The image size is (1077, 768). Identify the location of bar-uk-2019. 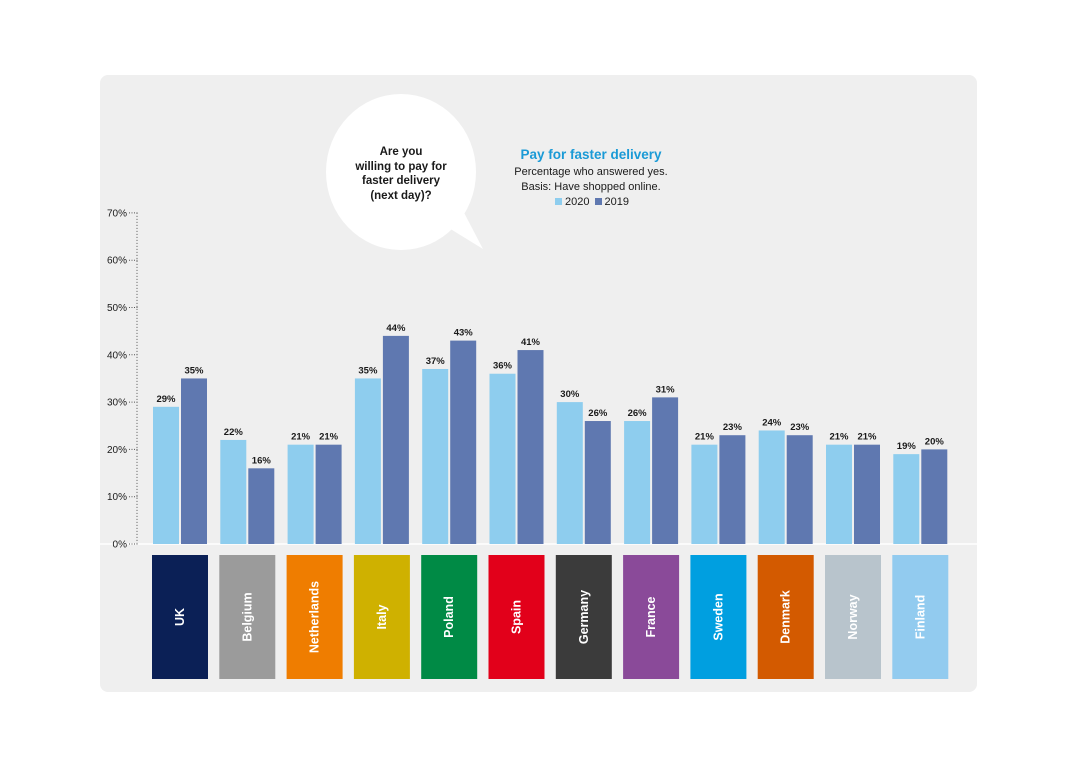
(194, 461).